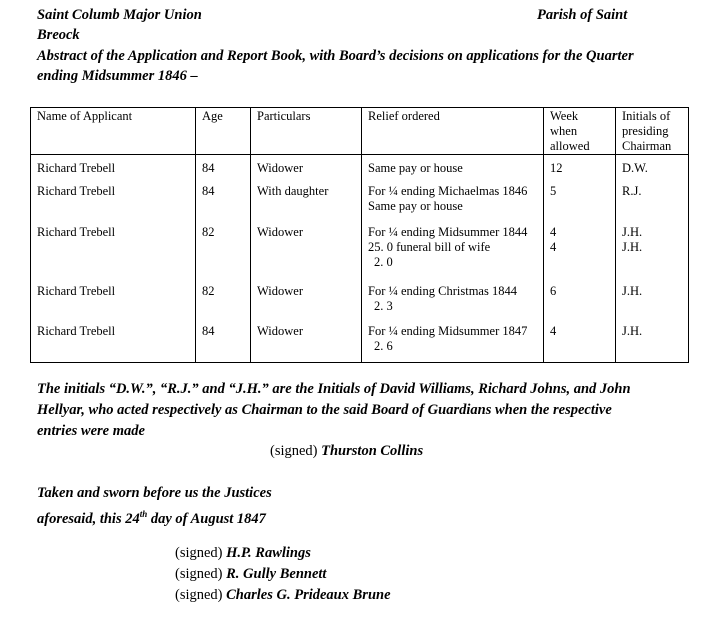  Describe the element at coordinates (154, 493) in the screenshot. I see `sworn-statement: Taken and sworn before us the Justices` at that location.